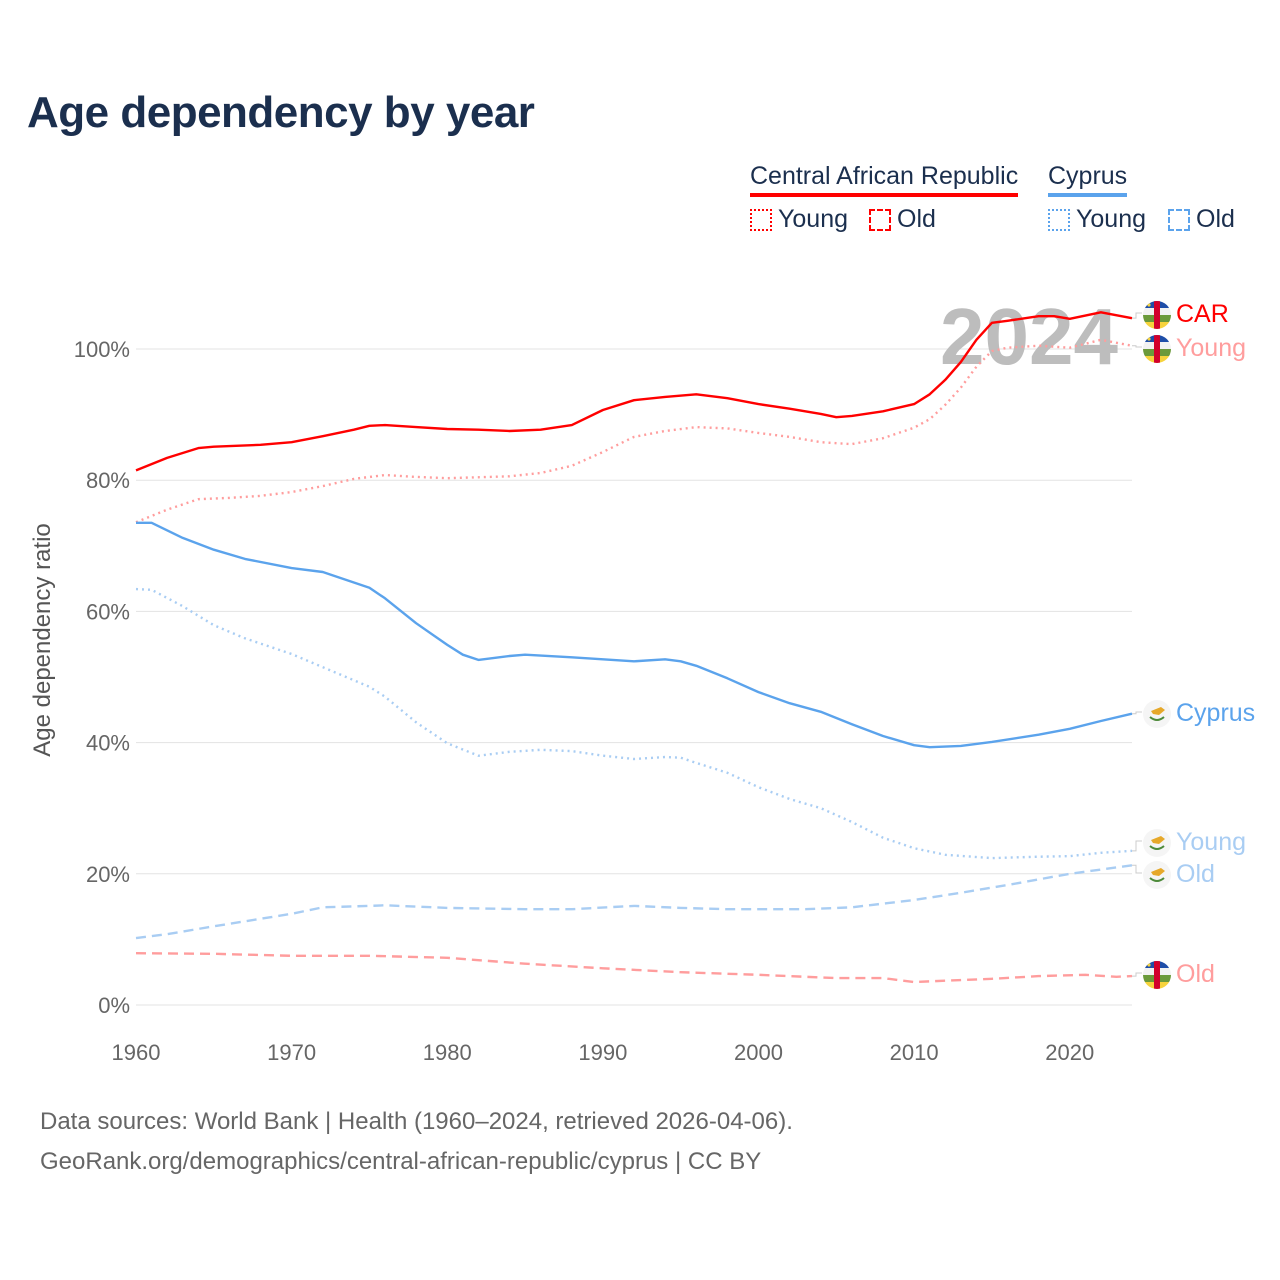  I want to click on series-line-central-african-republic, so click(634, 391).